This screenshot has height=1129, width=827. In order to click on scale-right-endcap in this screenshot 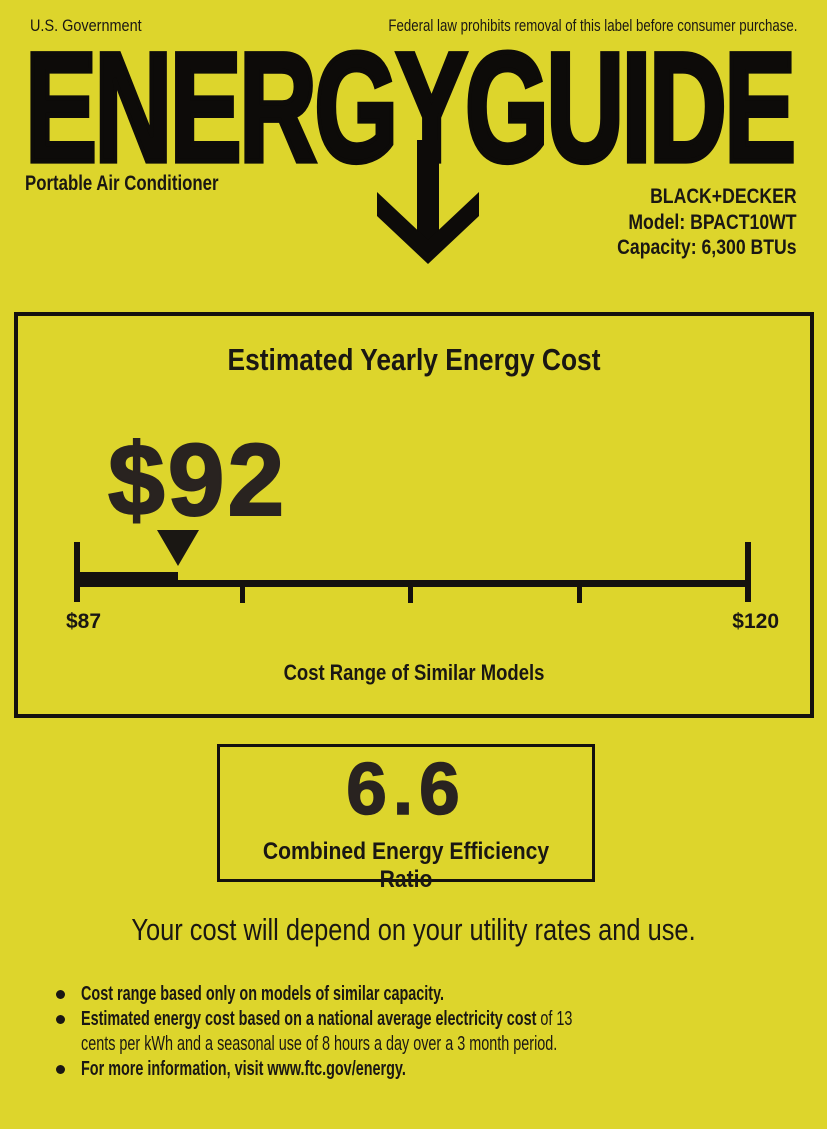, I will do `click(748, 572)`.